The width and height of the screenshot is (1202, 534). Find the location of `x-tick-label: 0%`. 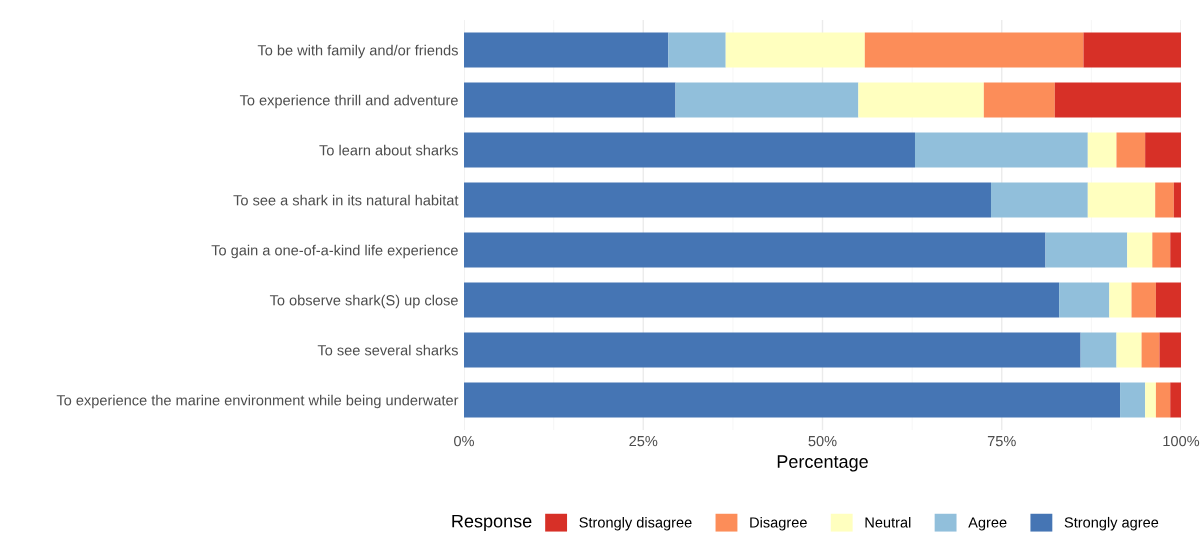

x-tick-label: 0% is located at coordinates (464, 441).